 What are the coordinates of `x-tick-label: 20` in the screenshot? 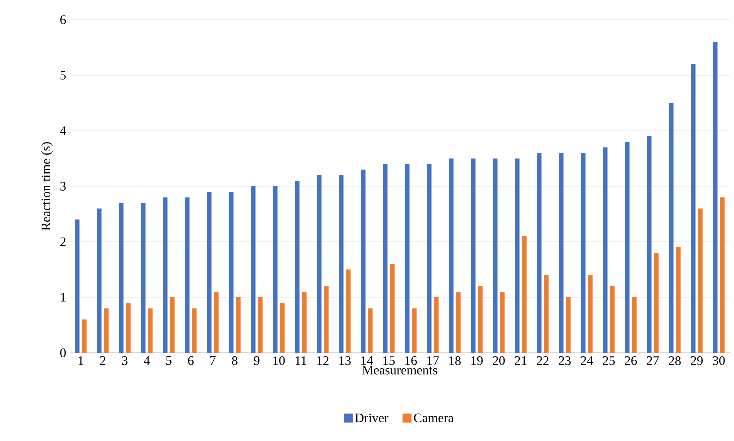 It's located at (499, 361).